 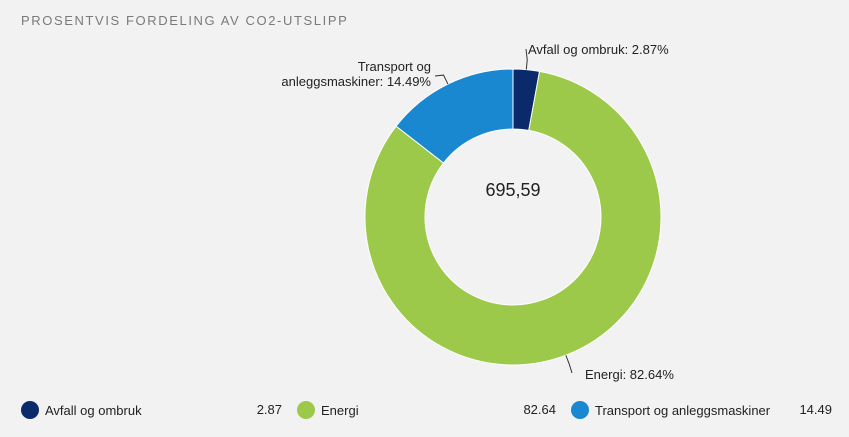 I want to click on connector-avfall, so click(x=526, y=59).